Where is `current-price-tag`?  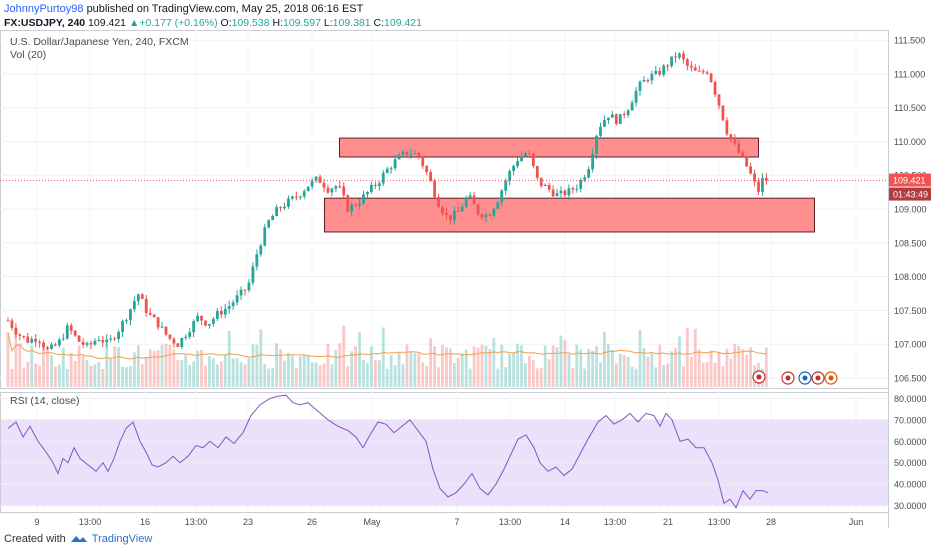
current-price-tag is located at coordinates (910, 180).